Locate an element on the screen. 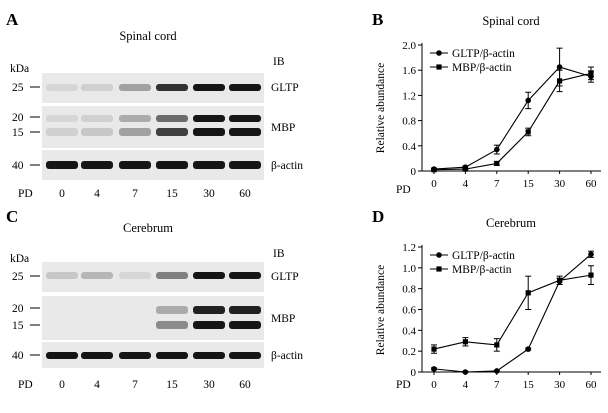 This screenshot has width=608, height=413. chart-d-ytick-label: 1.0 is located at coordinates (409, 269).